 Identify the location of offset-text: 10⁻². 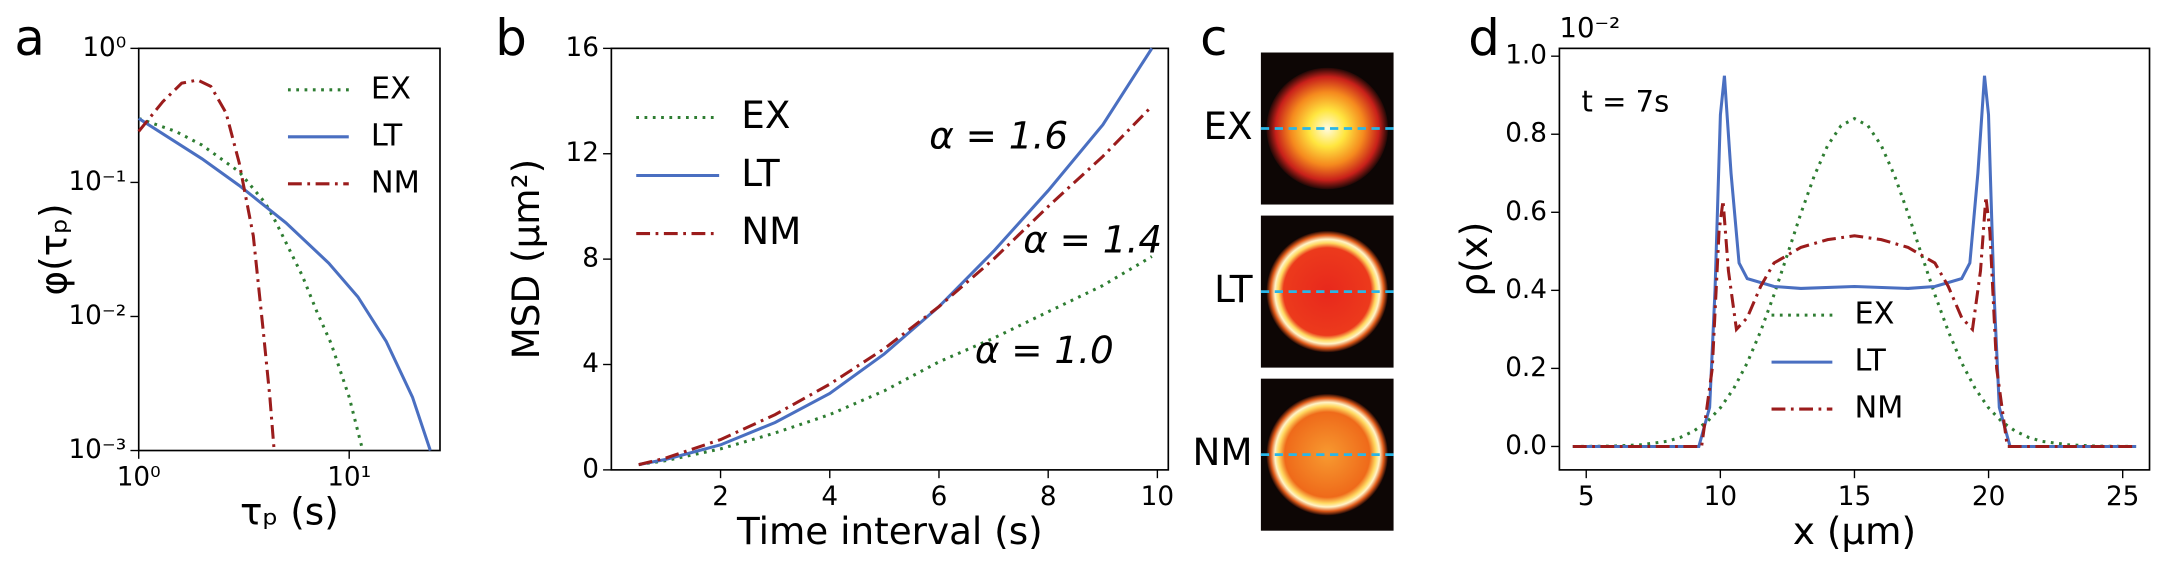
(1589, 27).